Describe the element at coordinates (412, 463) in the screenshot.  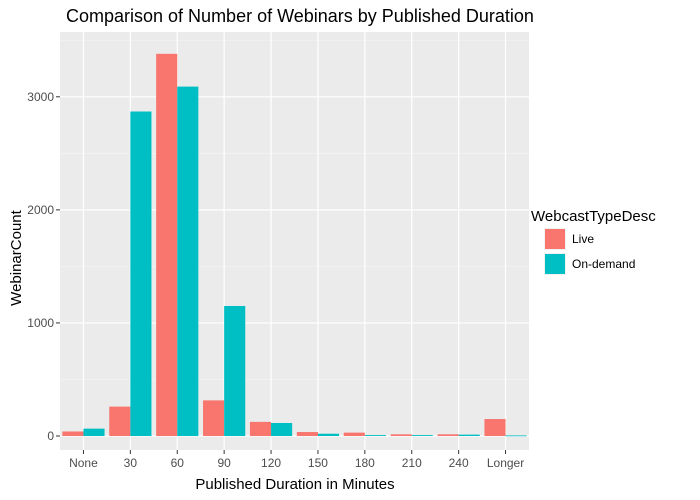
I see `x-tick-label: 210` at that location.